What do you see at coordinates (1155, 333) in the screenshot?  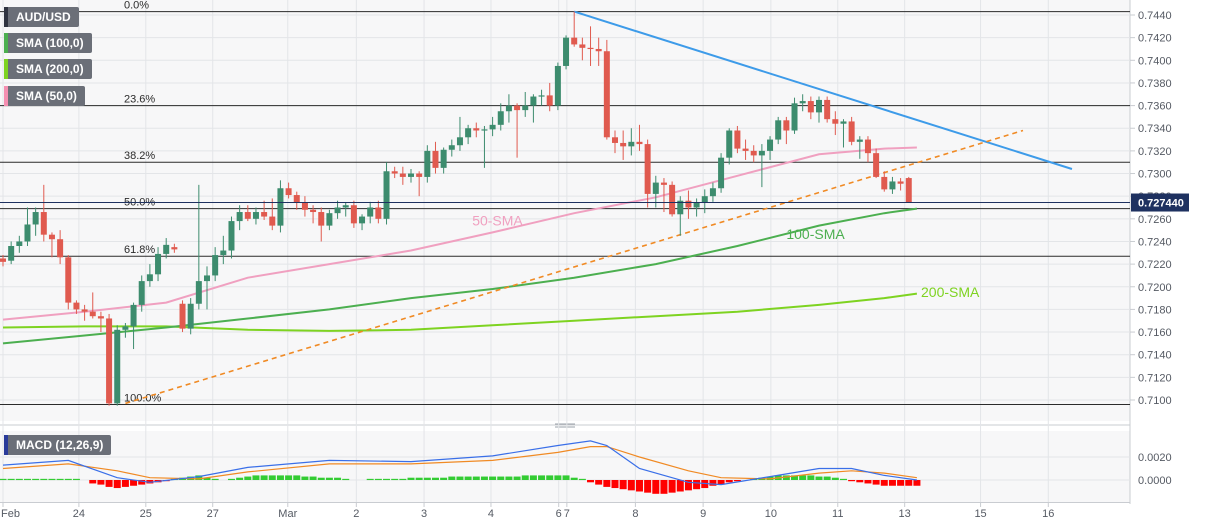 I see `price-tick-label: 0.7160` at bounding box center [1155, 333].